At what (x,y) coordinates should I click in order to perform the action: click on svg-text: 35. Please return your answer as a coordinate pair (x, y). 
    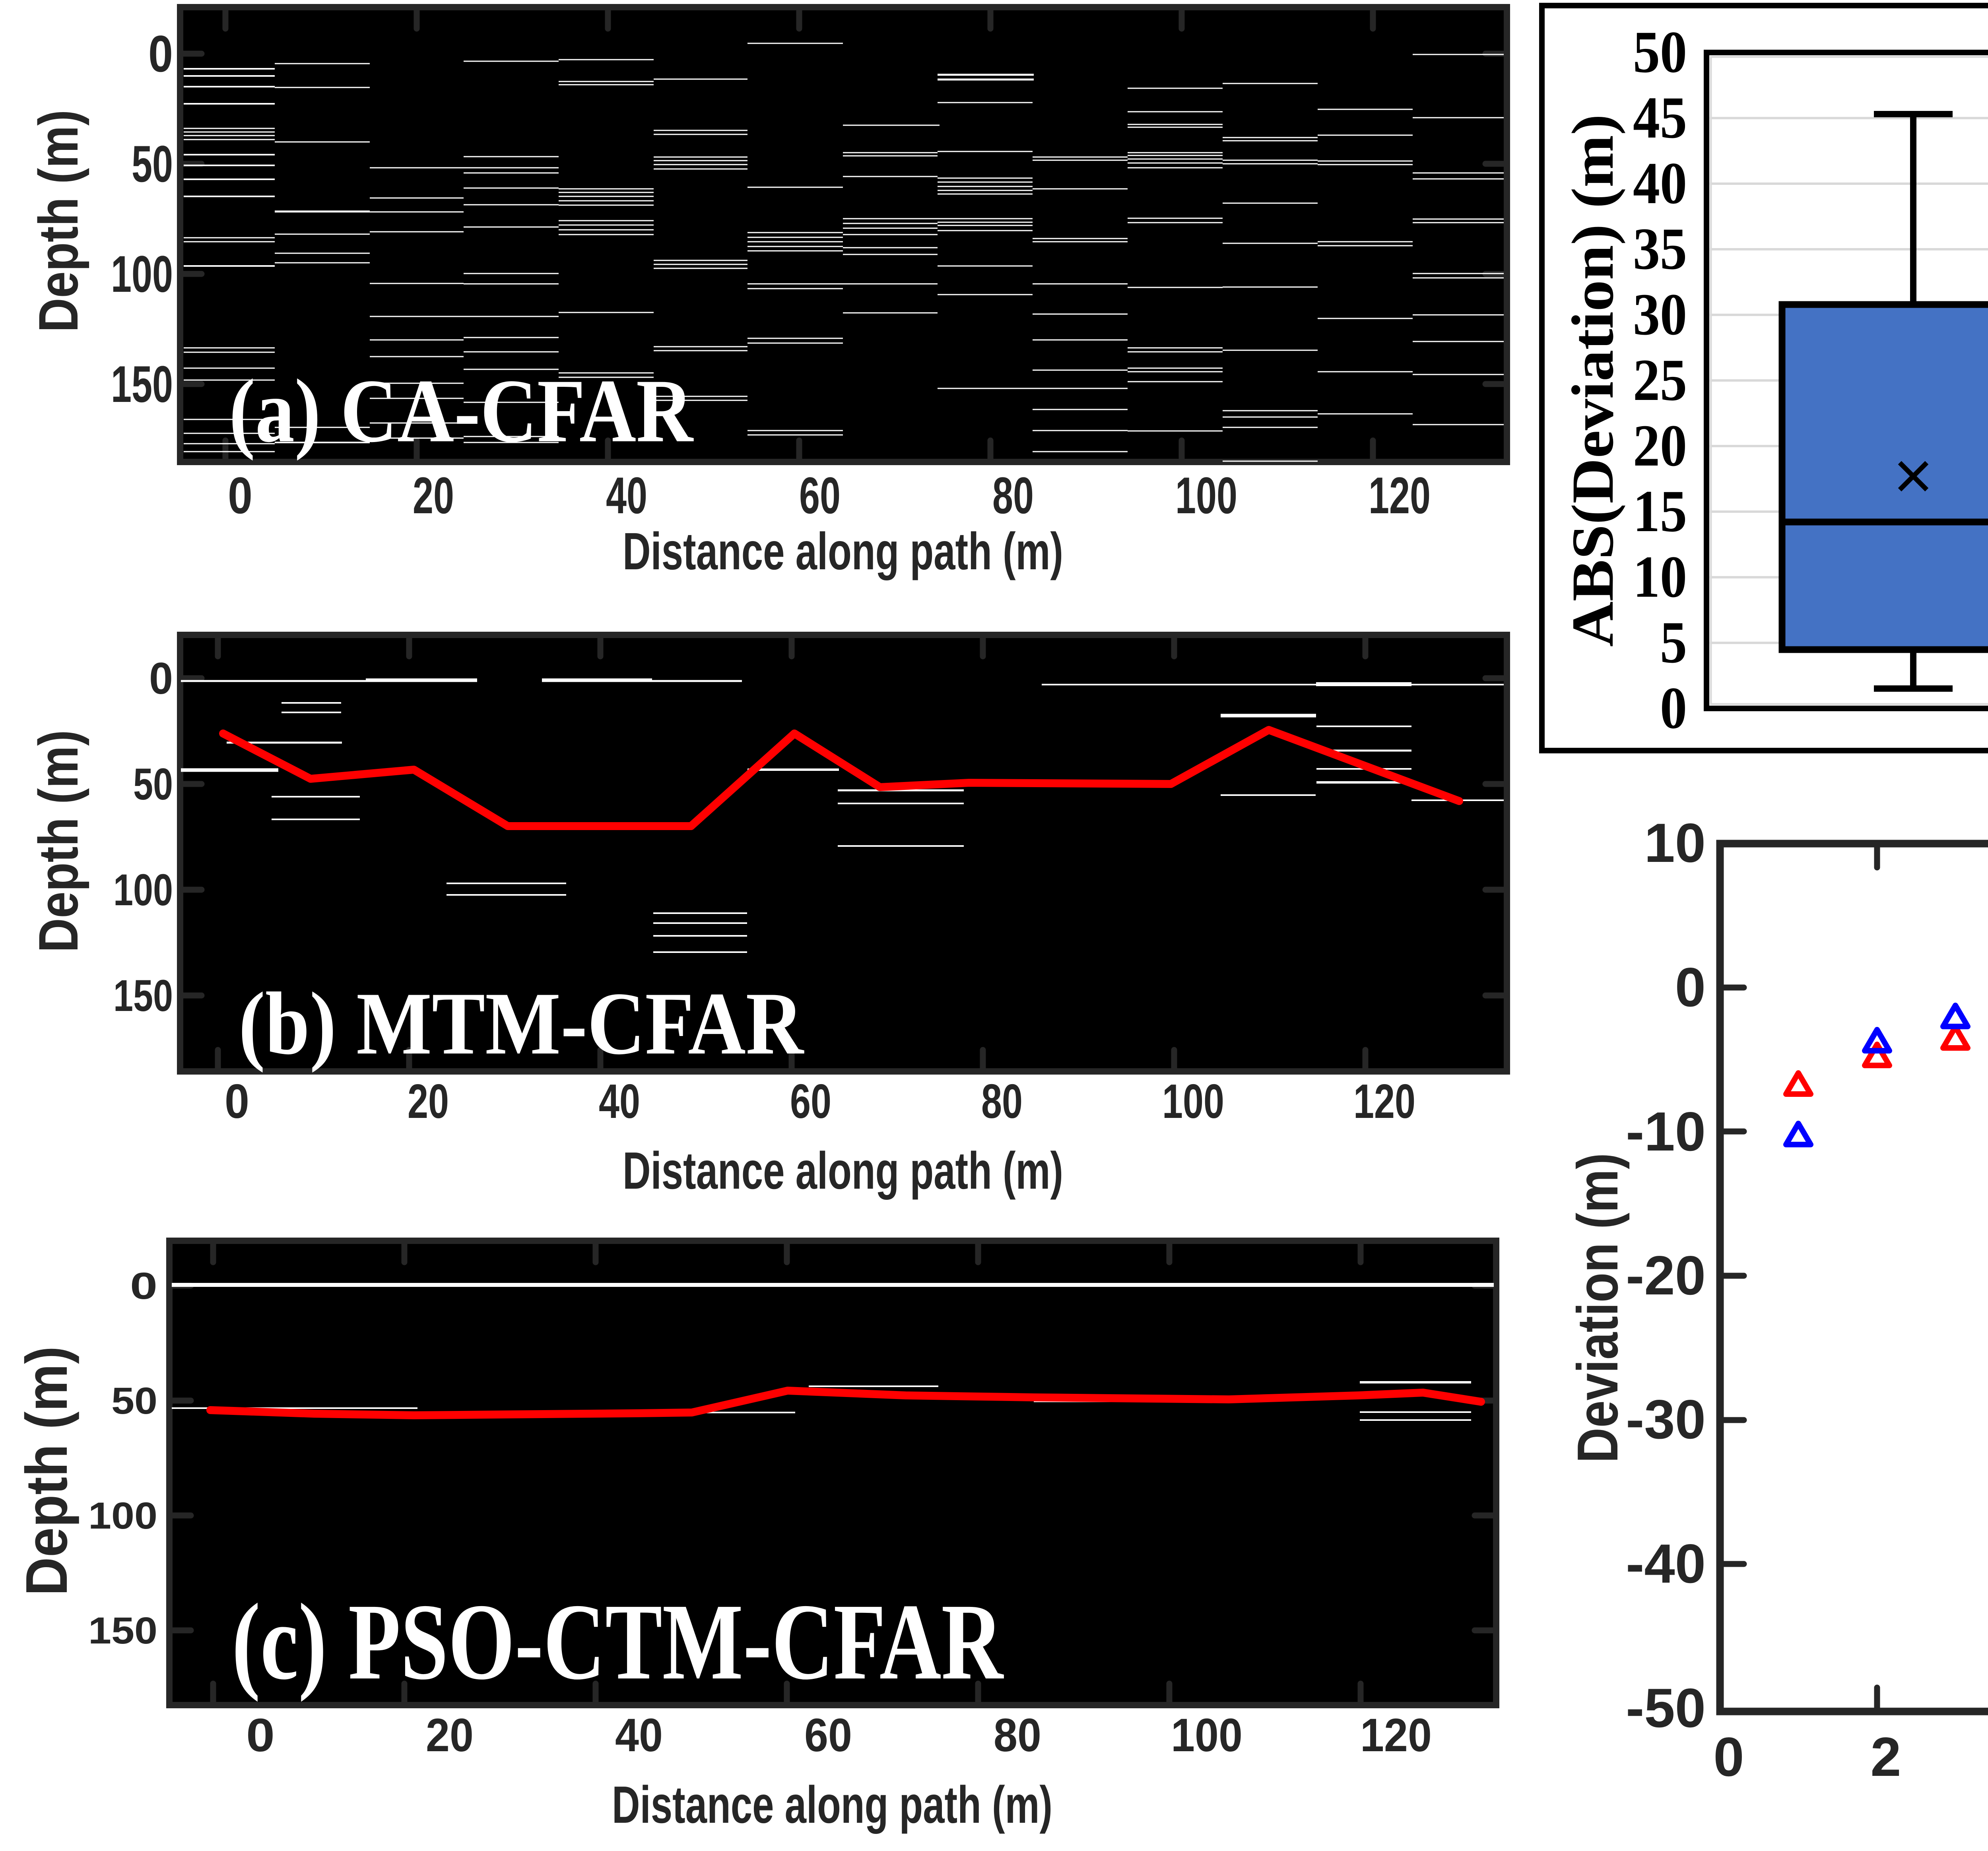
    Looking at the image, I should click on (1660, 249).